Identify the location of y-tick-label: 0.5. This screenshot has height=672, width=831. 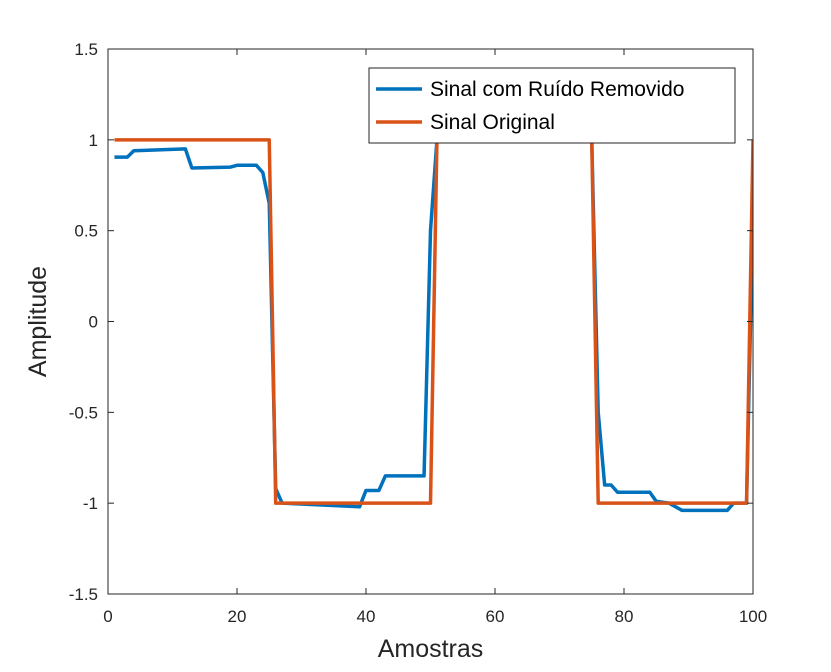
(86, 231).